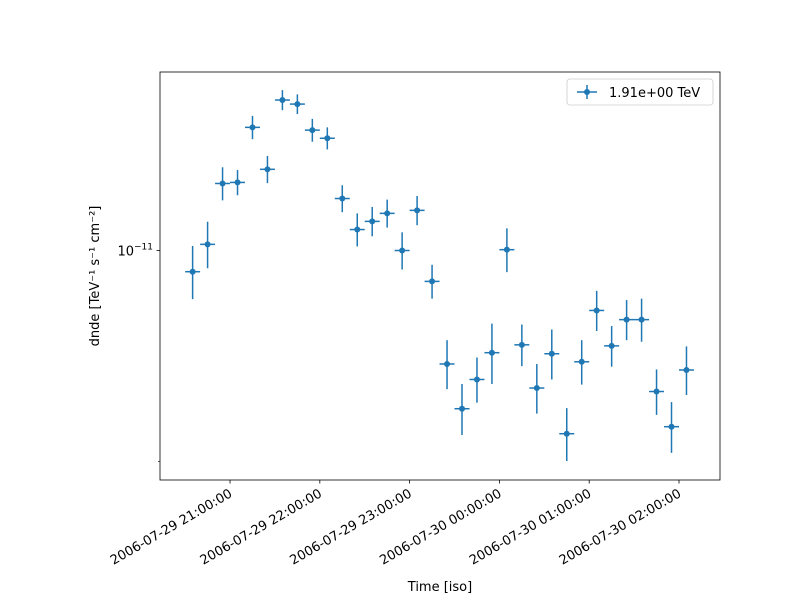 The width and height of the screenshot is (800, 600). I want to click on legend-marker, so click(587, 92).